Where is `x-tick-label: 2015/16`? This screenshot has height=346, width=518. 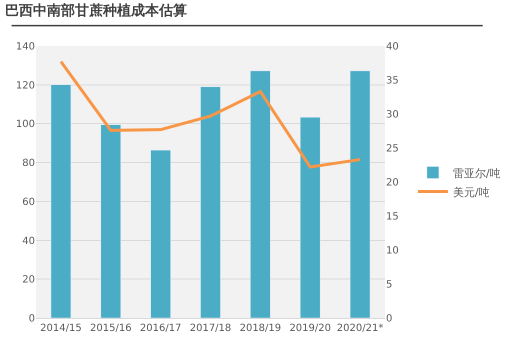
x-tick-label: 2015/16 is located at coordinates (111, 328).